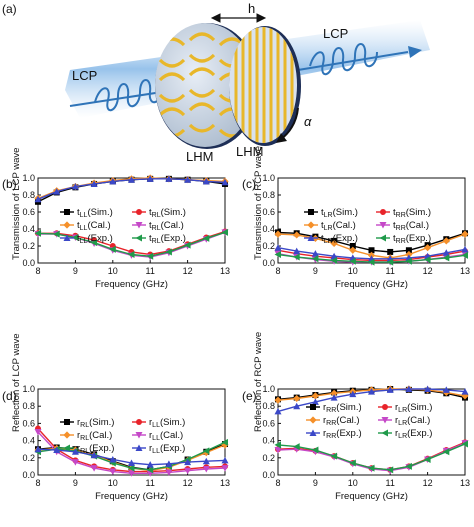  I want to click on y-tick-label: 0.8, so click(28, 406).